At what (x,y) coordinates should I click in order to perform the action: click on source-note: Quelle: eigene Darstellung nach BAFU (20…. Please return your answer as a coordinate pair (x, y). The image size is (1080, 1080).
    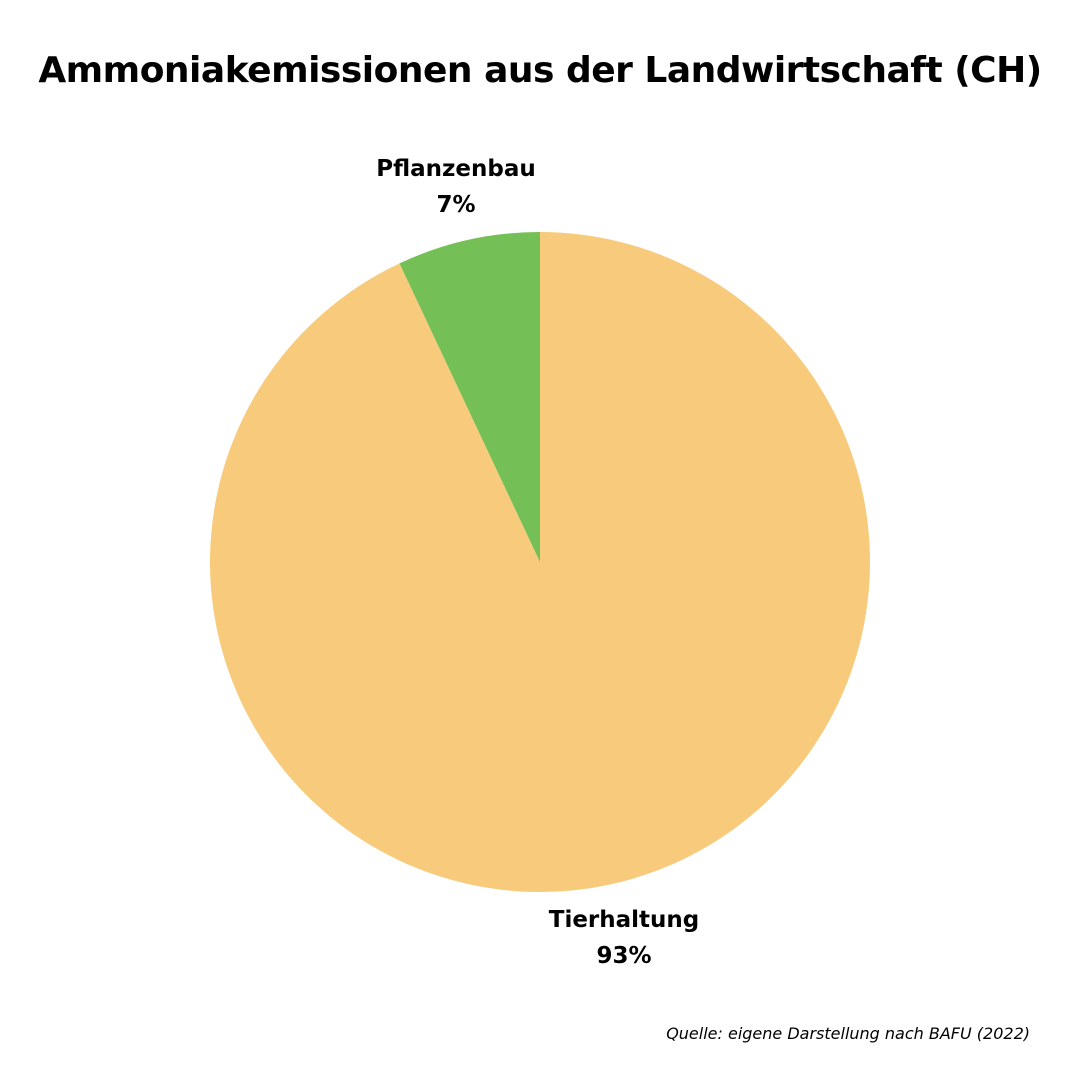
    Looking at the image, I should click on (848, 1033).